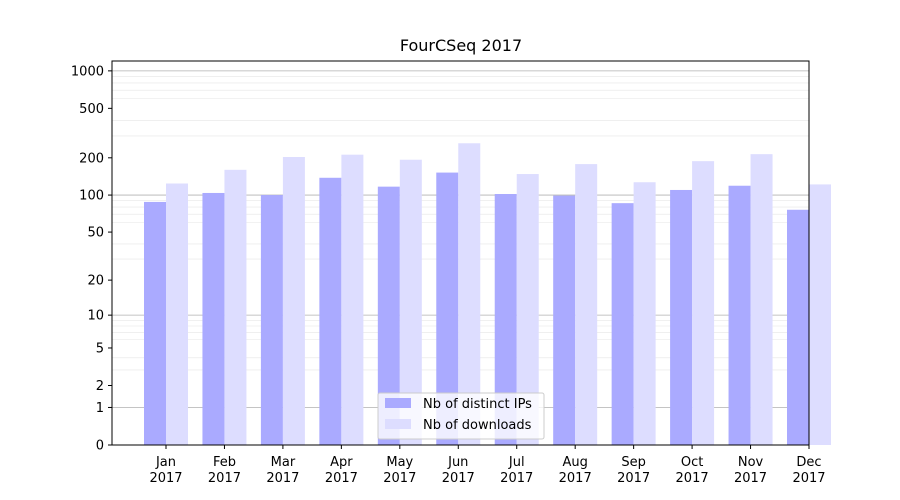 The height and width of the screenshot is (500, 900). Describe the element at coordinates (692, 462) in the screenshot. I see `x-tick-label: Oct` at that location.